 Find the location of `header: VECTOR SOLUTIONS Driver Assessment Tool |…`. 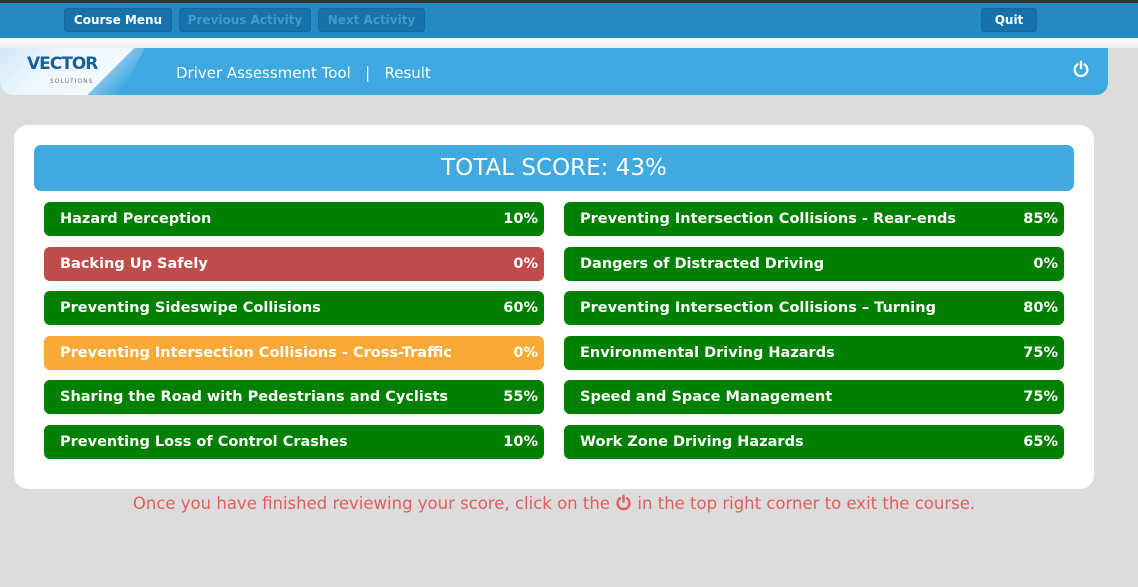

header: VECTOR SOLUTIONS Driver Assessment Tool |… is located at coordinates (554, 71).